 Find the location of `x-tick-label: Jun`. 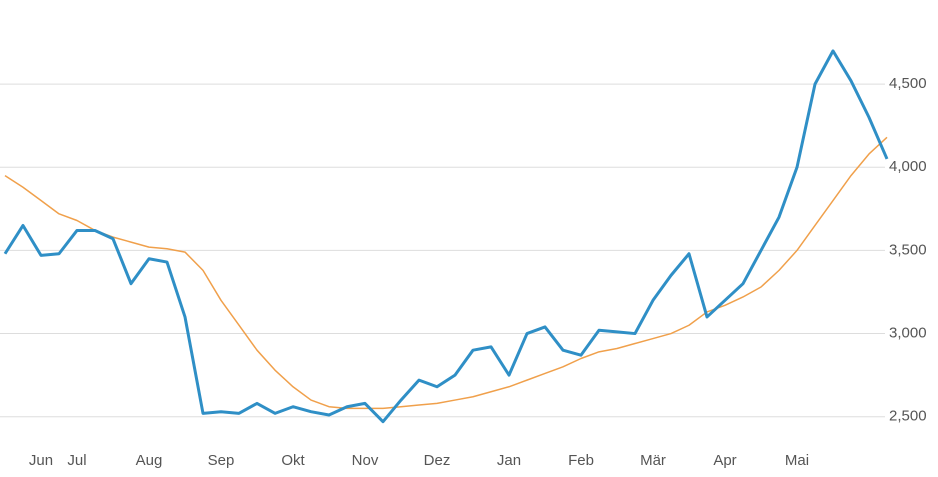

x-tick-label: Jun is located at coordinates (41, 460).